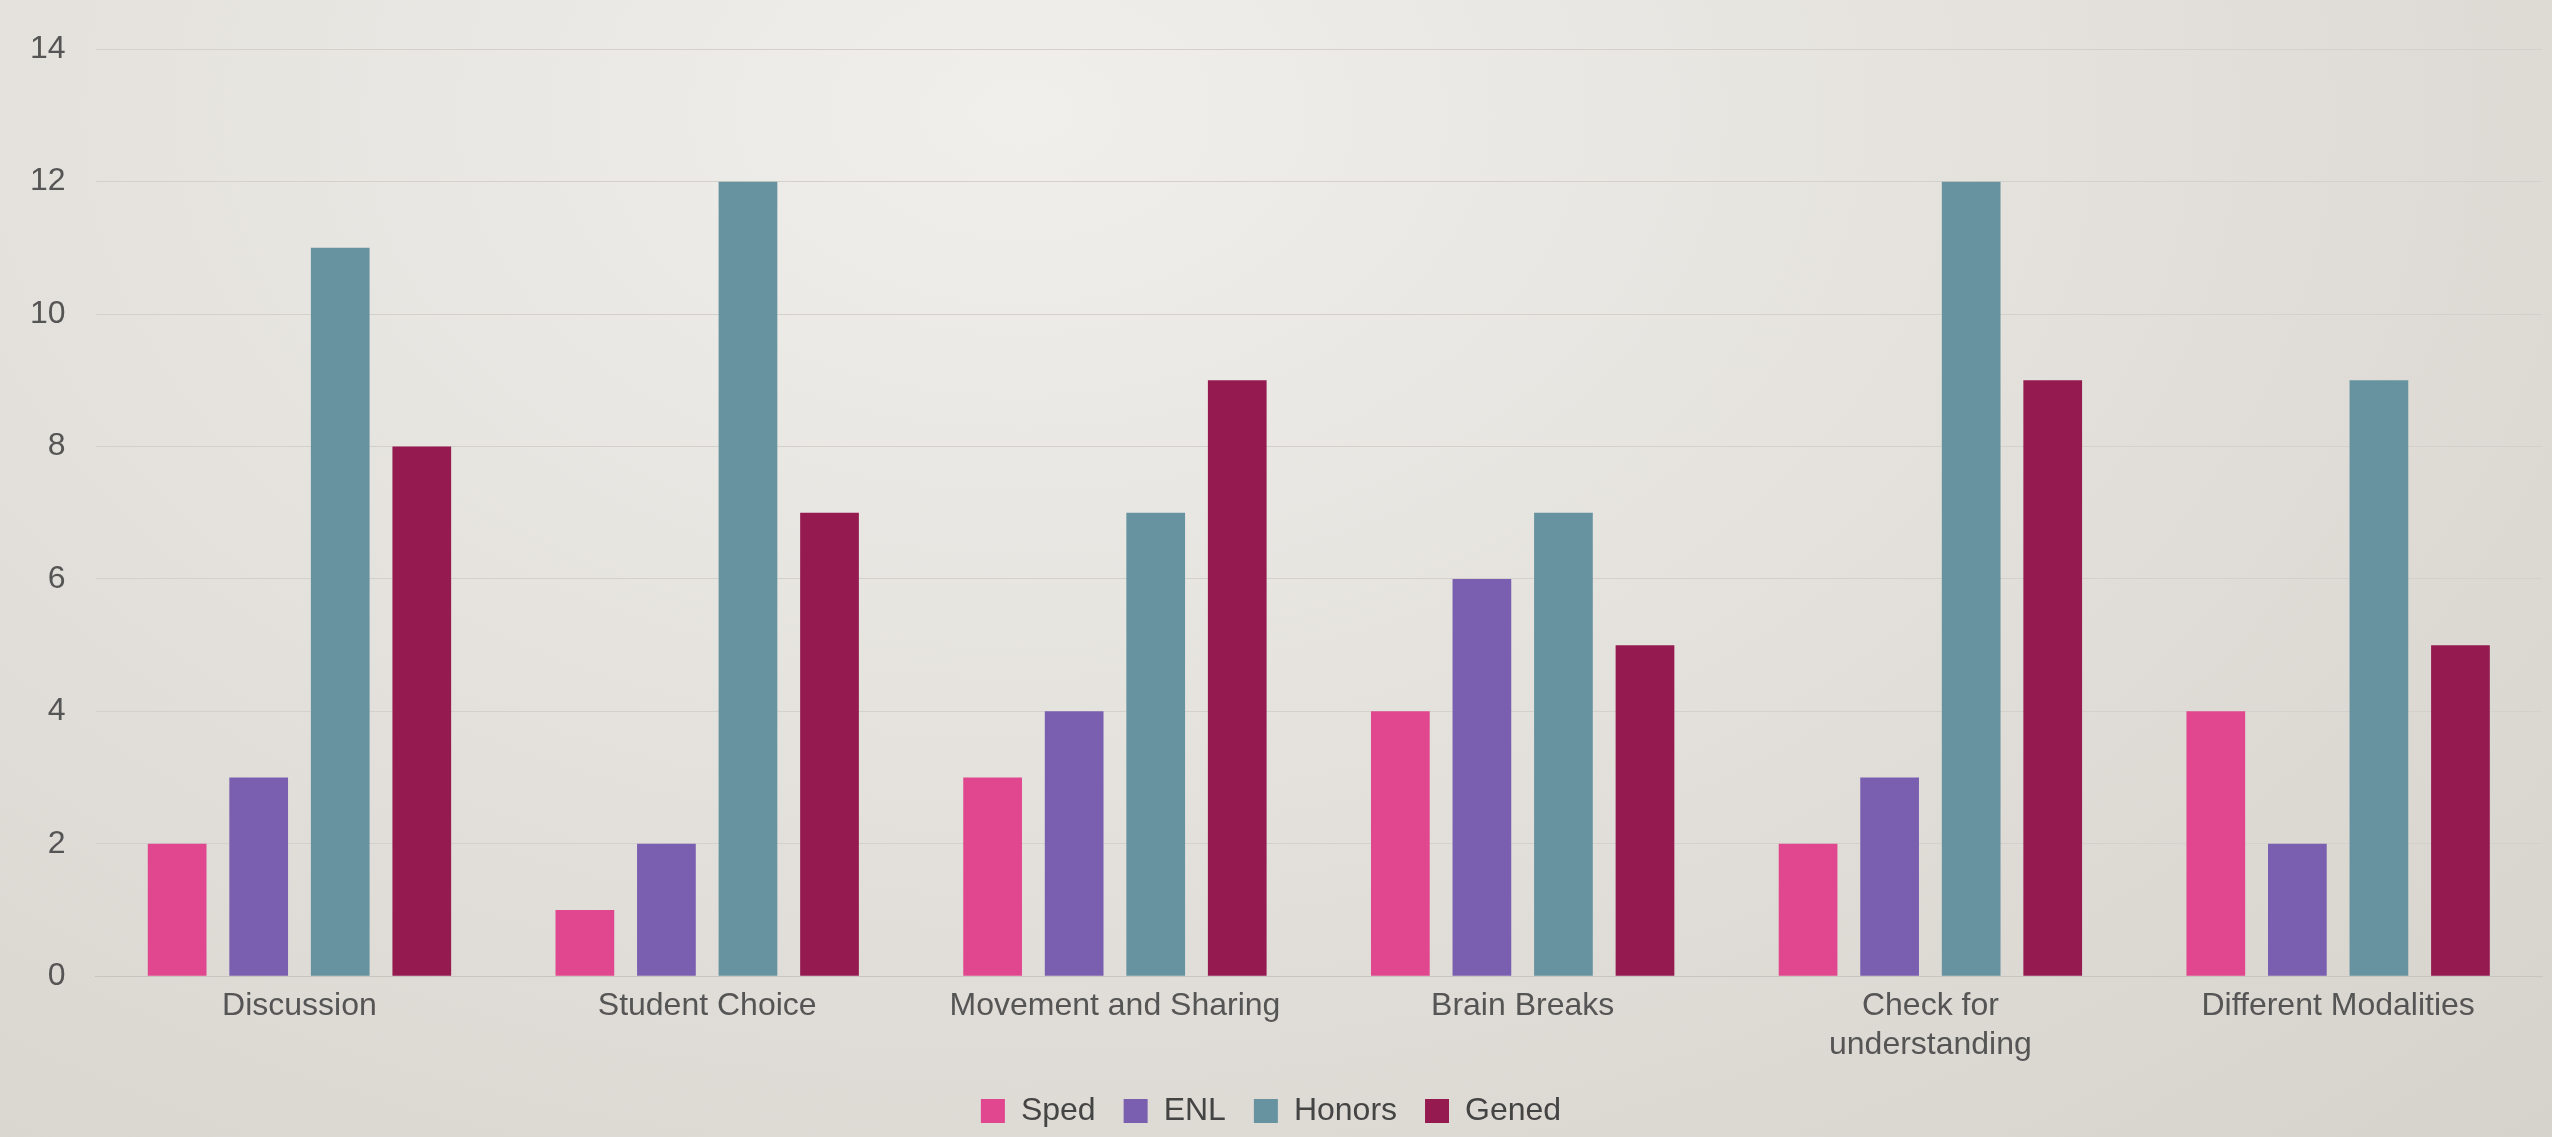 This screenshot has height=1137, width=2552. I want to click on x-tick-label: Check for understanding, so click(1930, 1023).